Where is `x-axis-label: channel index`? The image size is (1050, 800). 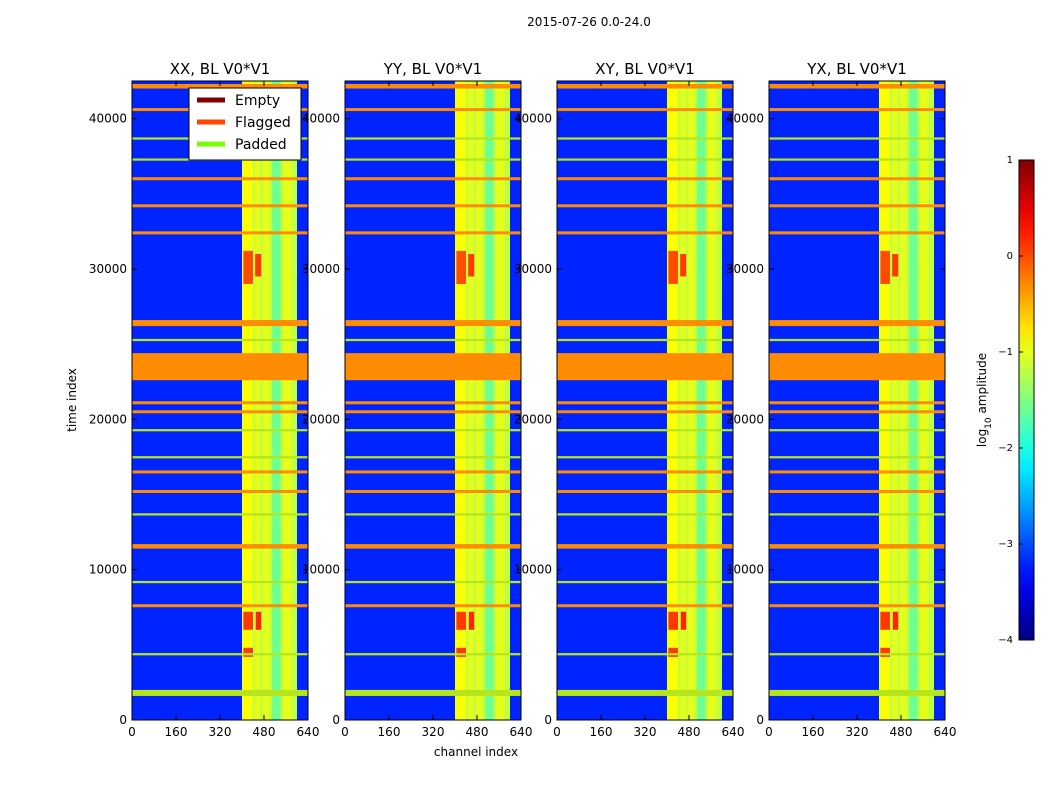
x-axis-label: channel index is located at coordinates (476, 752).